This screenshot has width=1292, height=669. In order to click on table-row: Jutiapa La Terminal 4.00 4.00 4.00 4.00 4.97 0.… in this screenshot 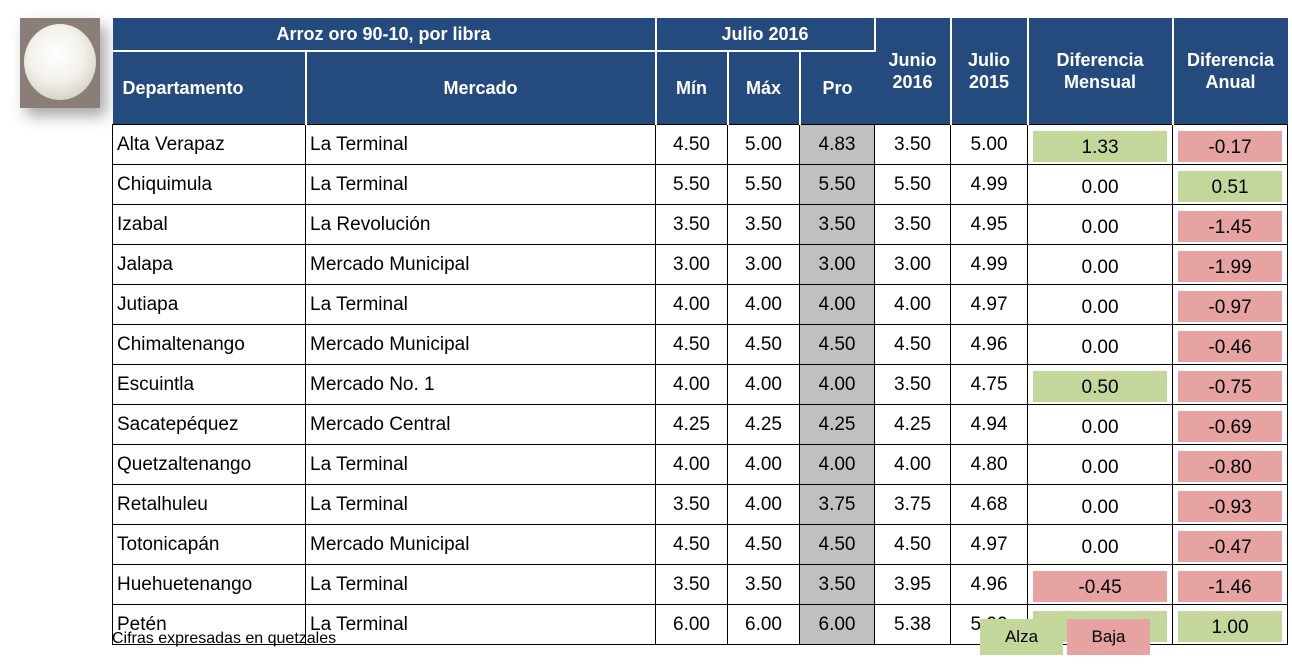, I will do `click(700, 304)`.